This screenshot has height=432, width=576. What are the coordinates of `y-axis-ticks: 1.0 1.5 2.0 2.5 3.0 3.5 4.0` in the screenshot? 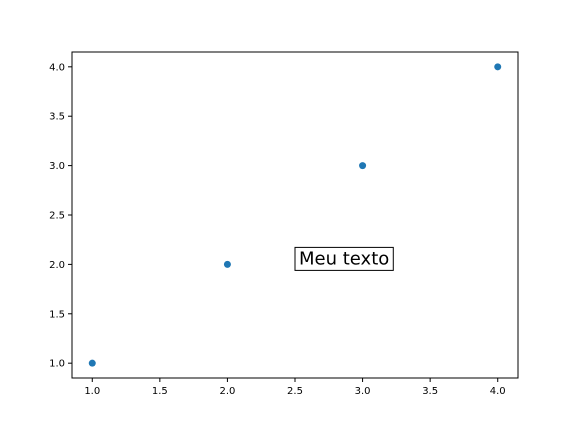 It's located at (60, 216).